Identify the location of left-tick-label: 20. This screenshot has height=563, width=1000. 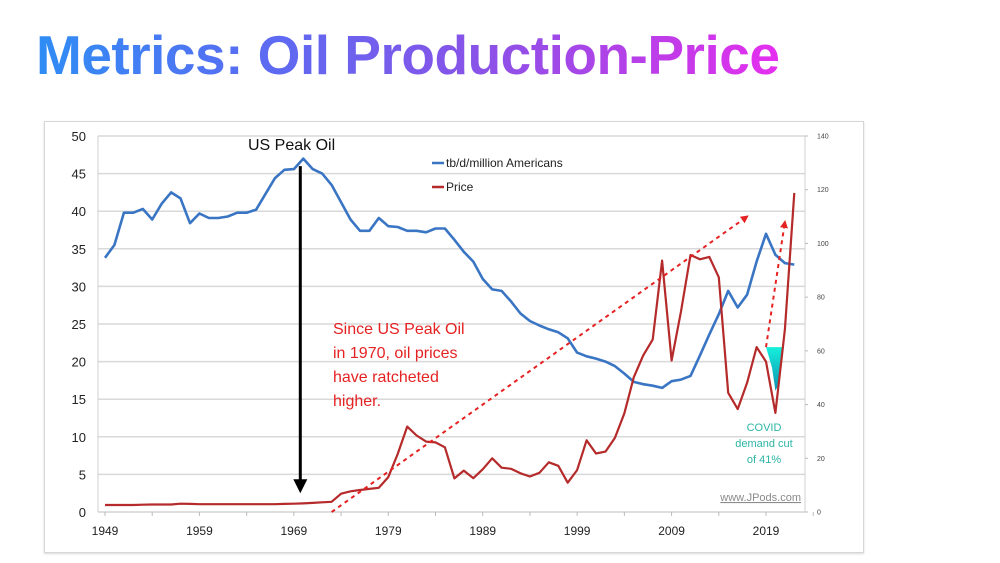
(79, 362).